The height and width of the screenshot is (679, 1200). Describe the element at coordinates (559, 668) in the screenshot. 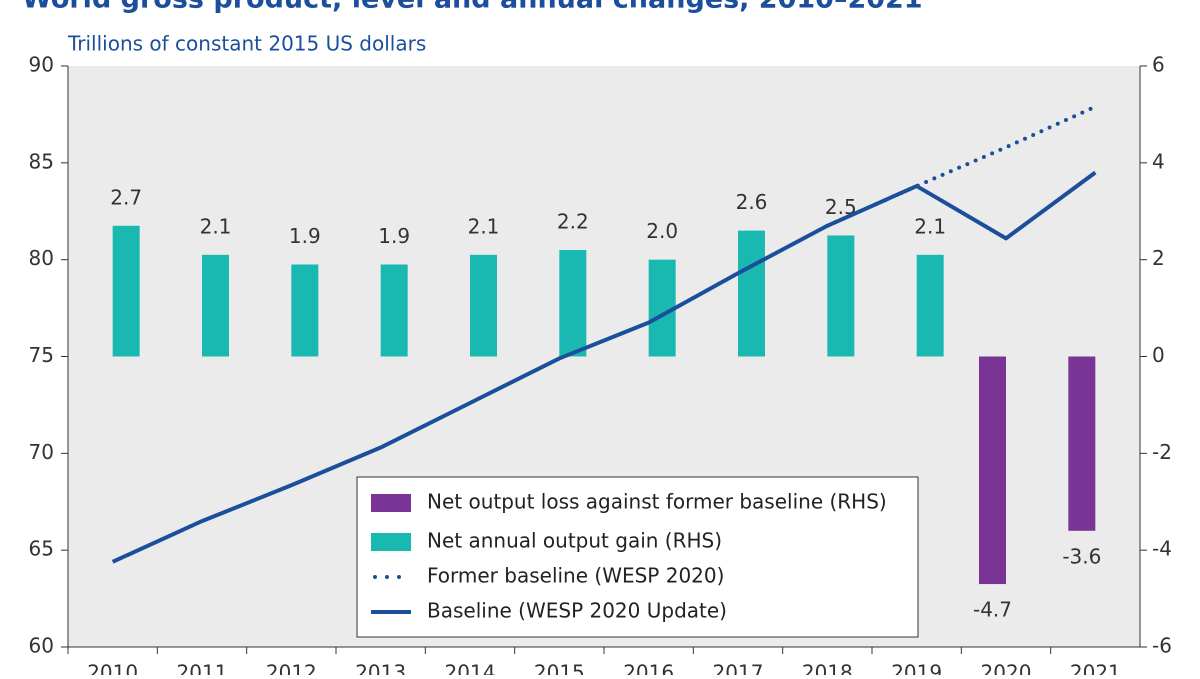

I see `x-tick-label: 2015` at that location.